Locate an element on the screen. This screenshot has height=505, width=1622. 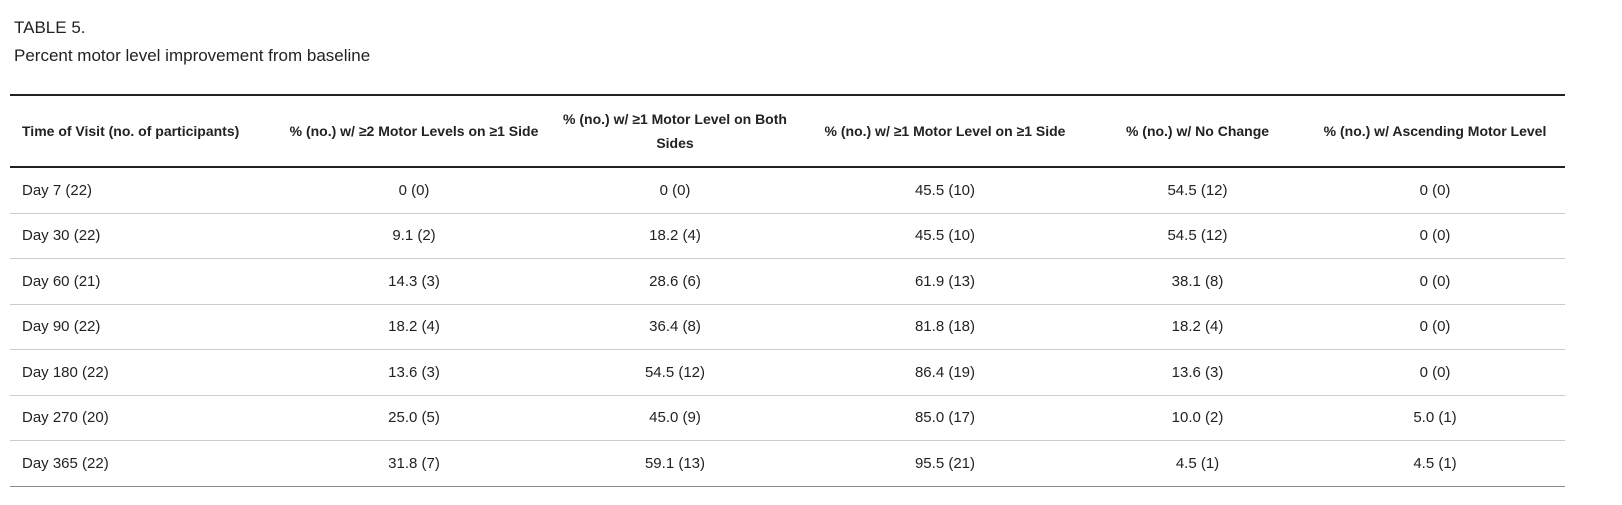
column-header: % (no.) w/ No Change is located at coordinates (1197, 131).